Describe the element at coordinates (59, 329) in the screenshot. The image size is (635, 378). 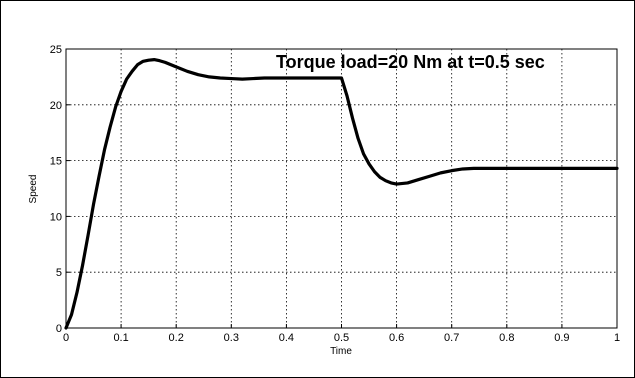
I see `y-tick-label: 0` at that location.